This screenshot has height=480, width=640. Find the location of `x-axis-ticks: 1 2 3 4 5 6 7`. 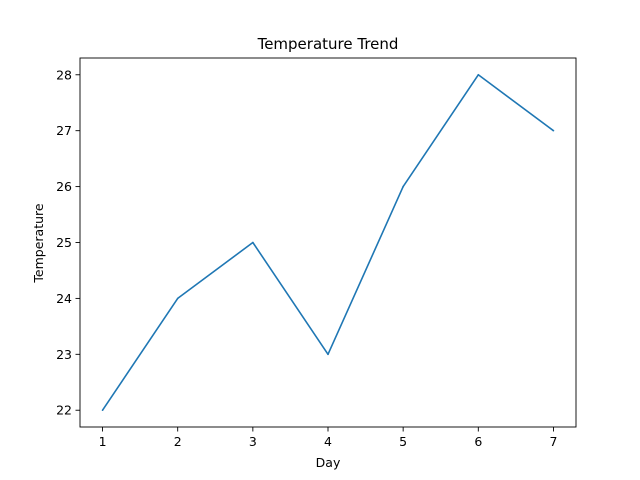

x-axis-ticks: 1 2 3 4 5 6 7 is located at coordinates (328, 438).